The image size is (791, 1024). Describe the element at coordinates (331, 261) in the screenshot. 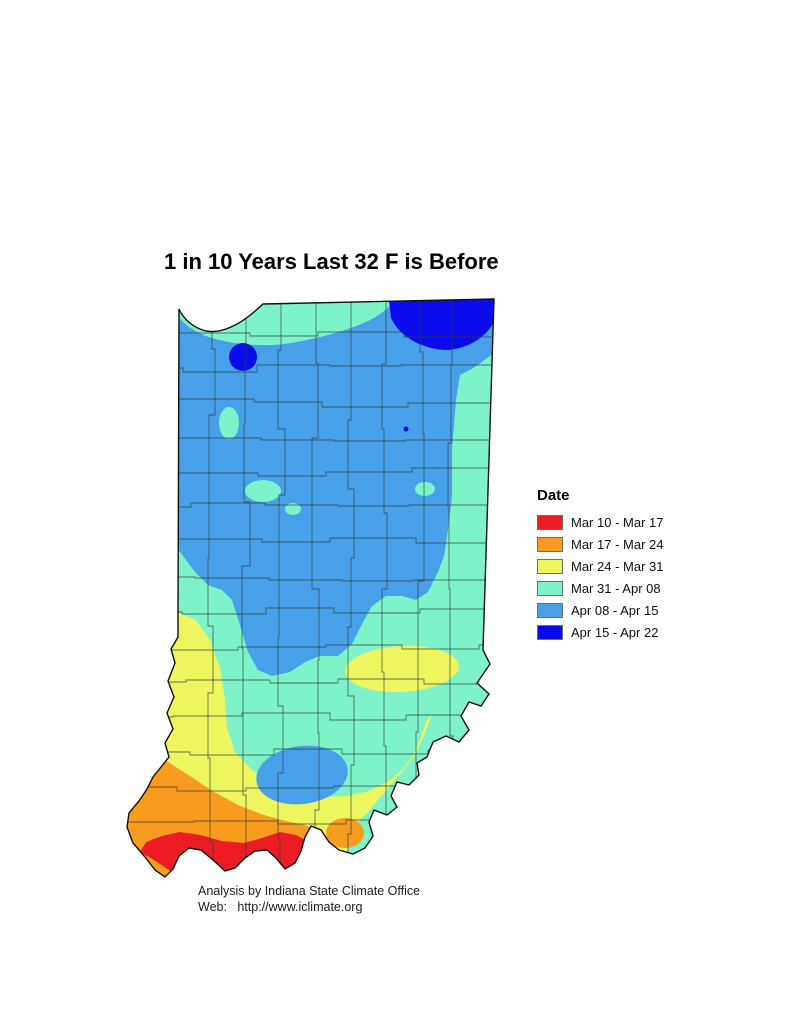

I see `page-title: 1 in 10 Years Last 32 F is Before` at that location.